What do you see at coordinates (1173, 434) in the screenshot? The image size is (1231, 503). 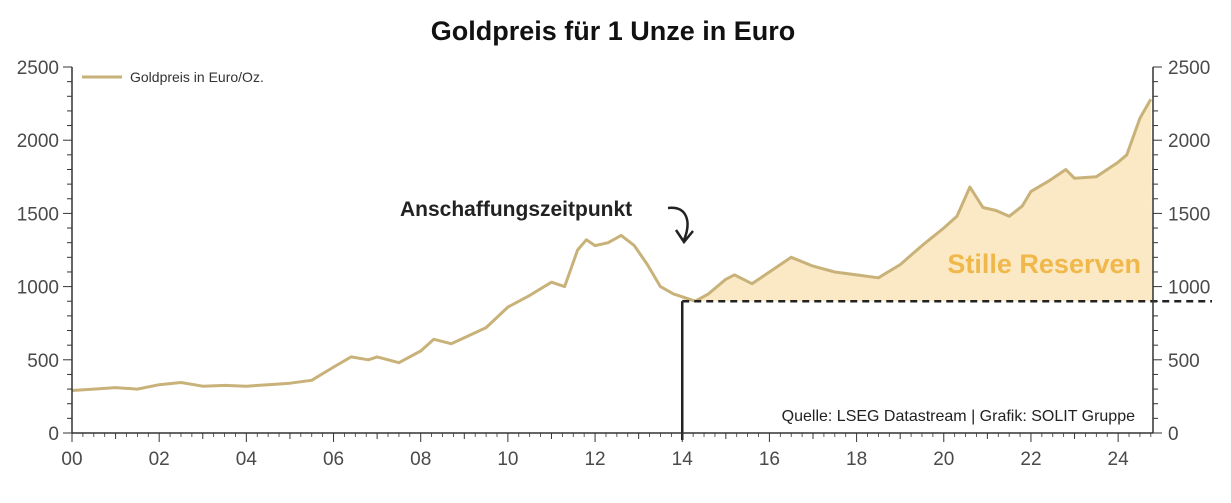 I see `y-tick-label-right: 0` at bounding box center [1173, 434].